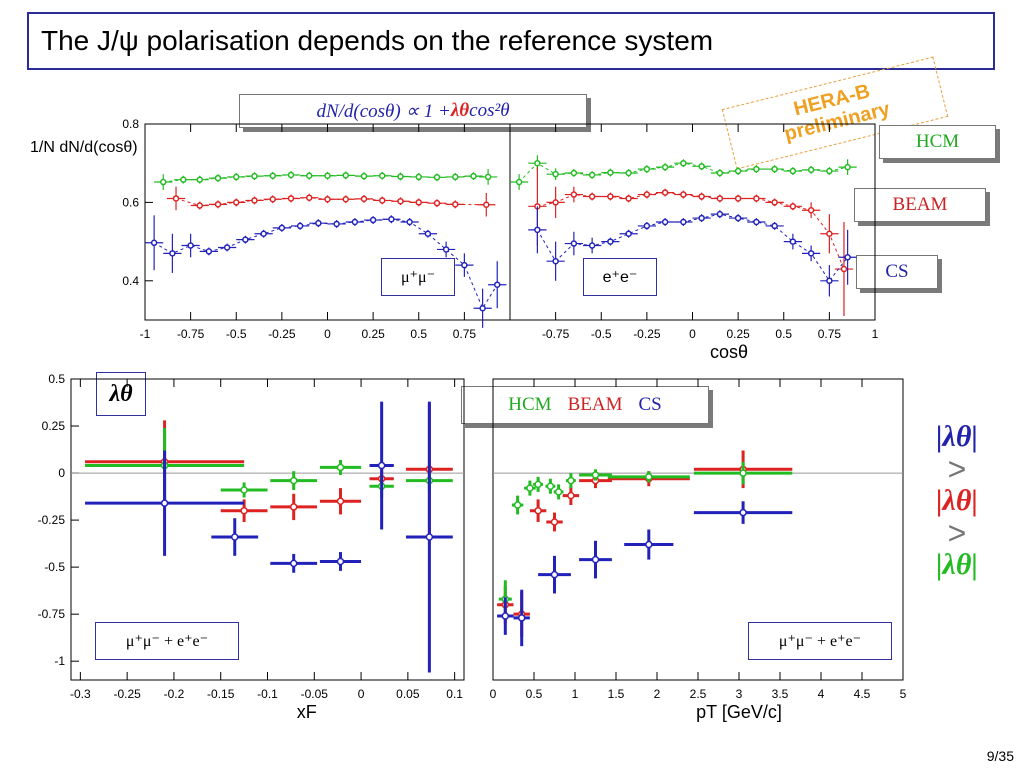 The height and width of the screenshot is (768, 1024). Describe the element at coordinates (616, 694) in the screenshot. I see `x-tick-label: 1.5` at that location.